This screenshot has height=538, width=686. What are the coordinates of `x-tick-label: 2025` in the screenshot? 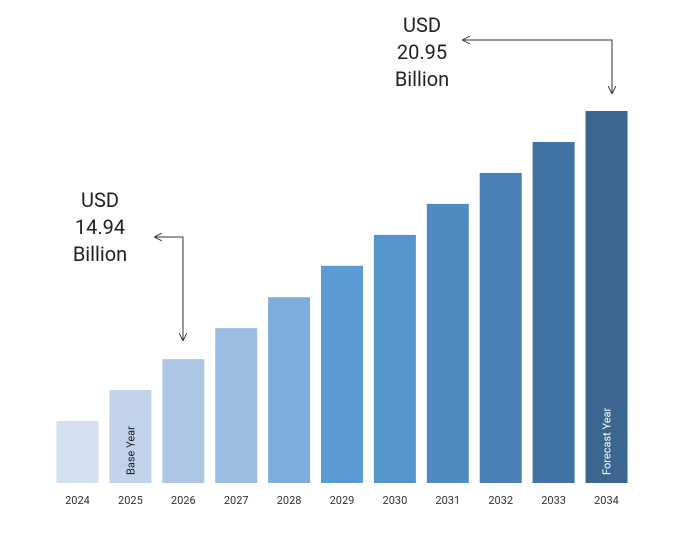 It's located at (130, 500).